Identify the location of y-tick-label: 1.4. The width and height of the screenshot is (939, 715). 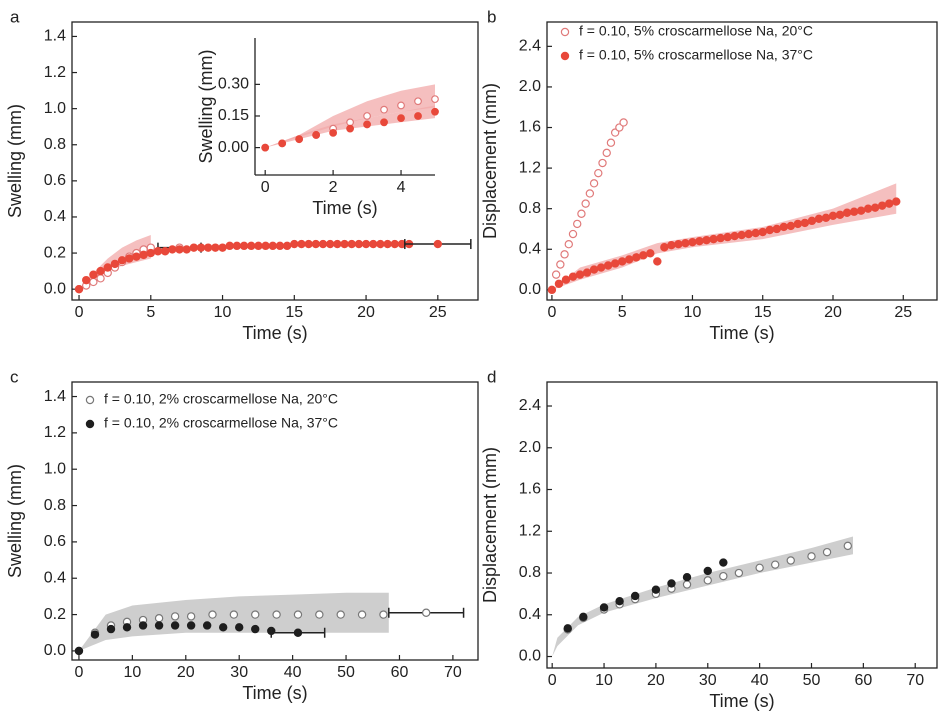
(55, 396).